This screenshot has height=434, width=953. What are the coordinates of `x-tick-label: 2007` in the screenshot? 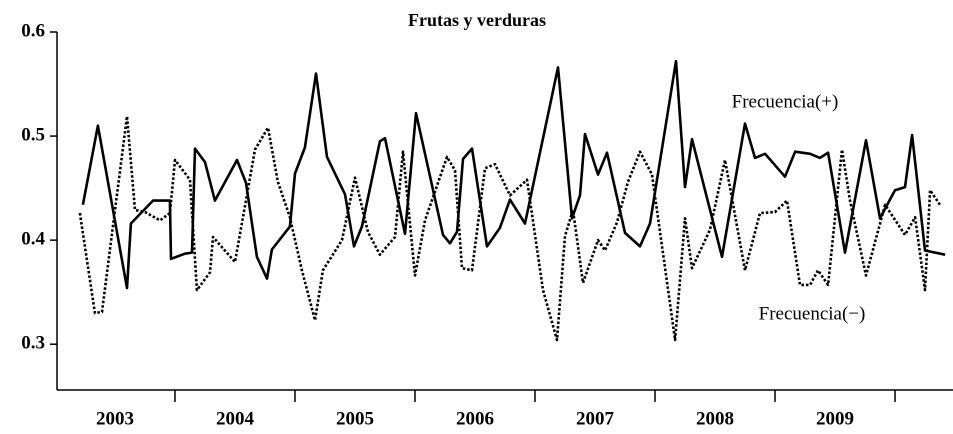 It's located at (595, 418).